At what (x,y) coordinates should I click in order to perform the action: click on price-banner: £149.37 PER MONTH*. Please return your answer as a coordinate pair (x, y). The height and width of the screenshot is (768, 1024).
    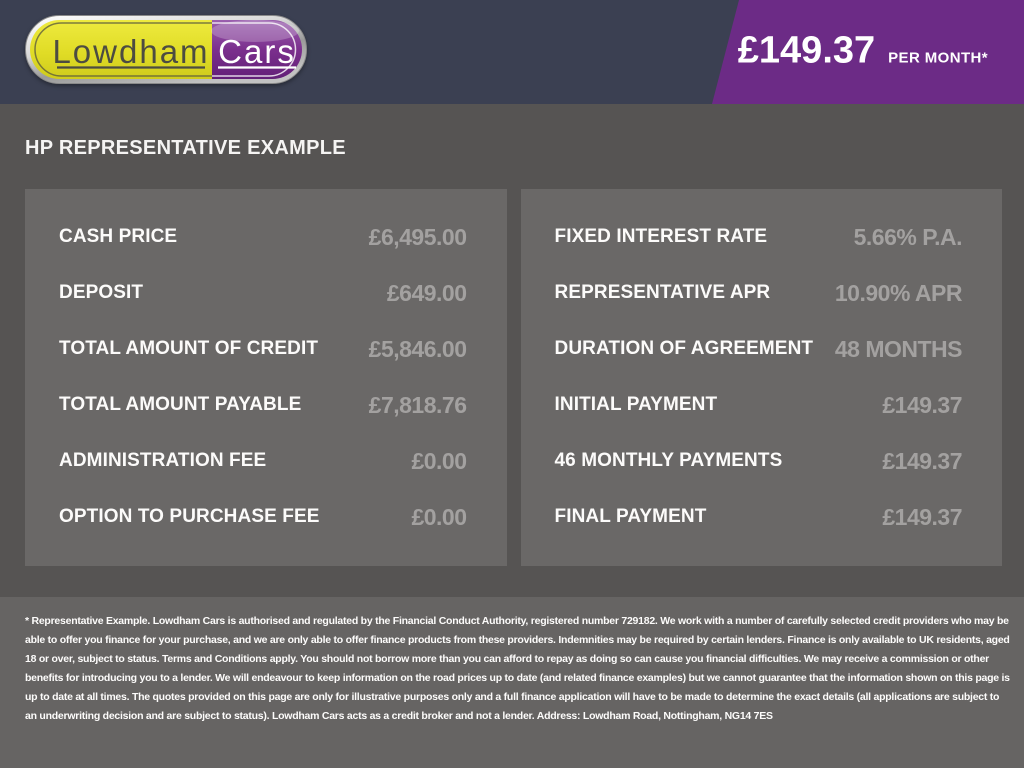
    Looking at the image, I should click on (868, 52).